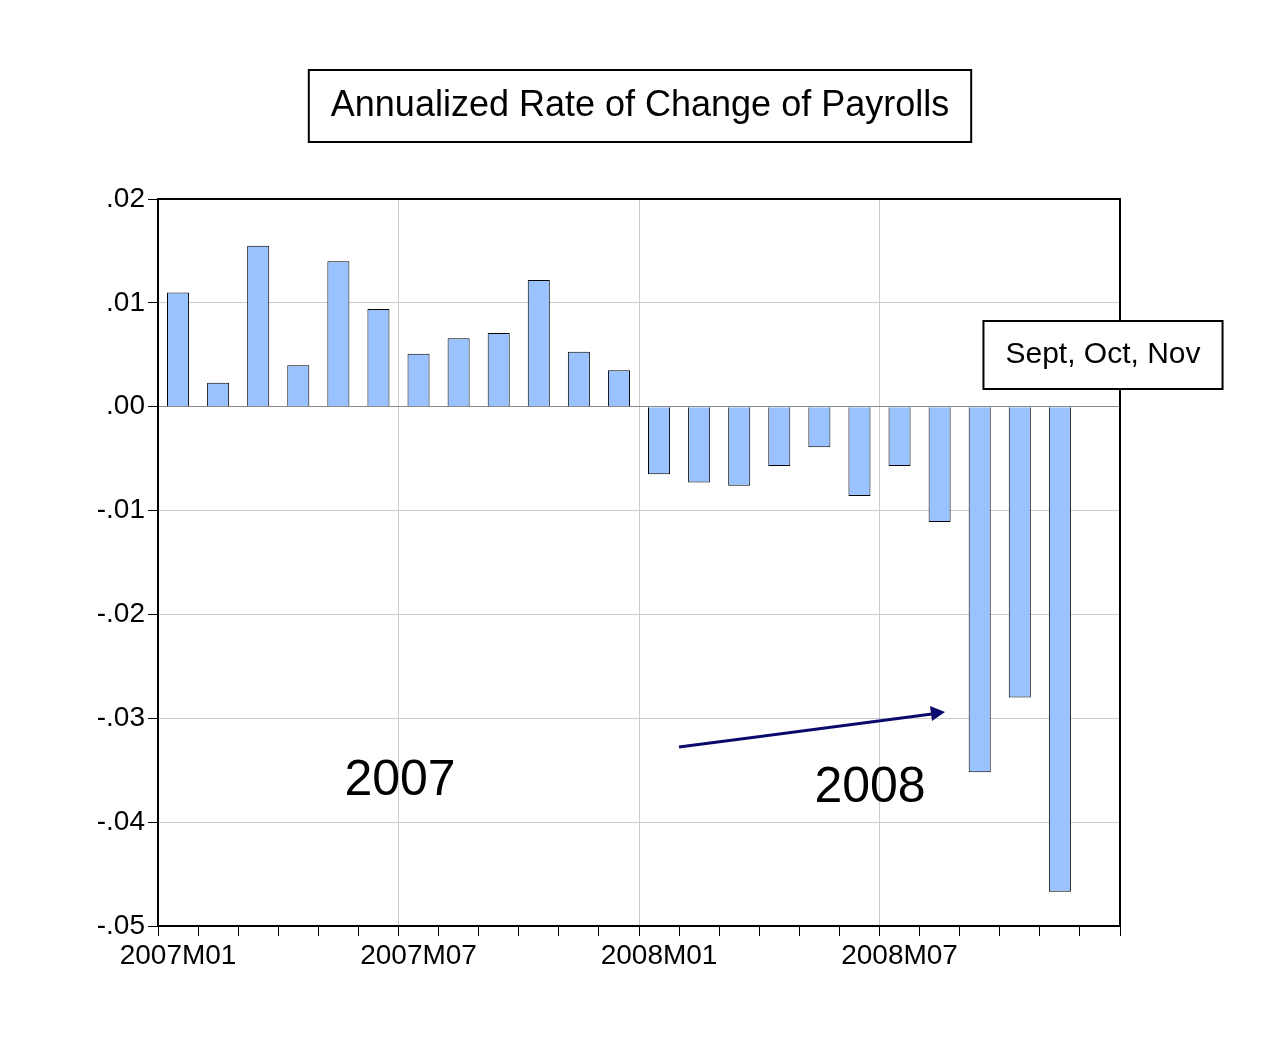 Image resolution: width=1280 pixels, height=1046 pixels. I want to click on x-tick-label: 2007M07, so click(418, 954).